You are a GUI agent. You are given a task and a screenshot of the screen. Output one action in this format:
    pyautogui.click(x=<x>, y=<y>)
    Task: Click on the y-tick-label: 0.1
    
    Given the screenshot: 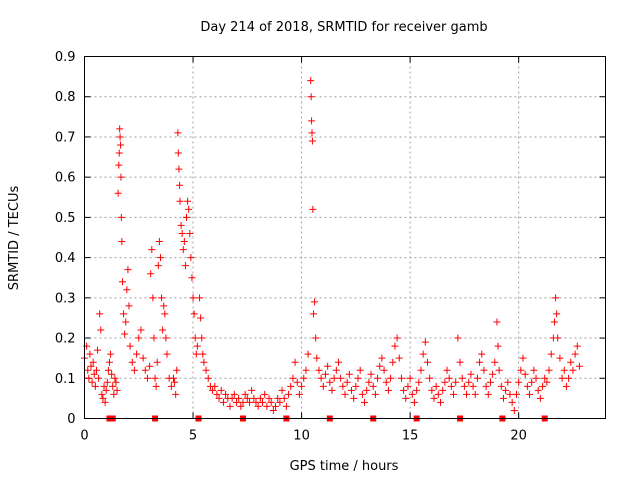 What is the action you would take?
    pyautogui.click(x=65, y=379)
    